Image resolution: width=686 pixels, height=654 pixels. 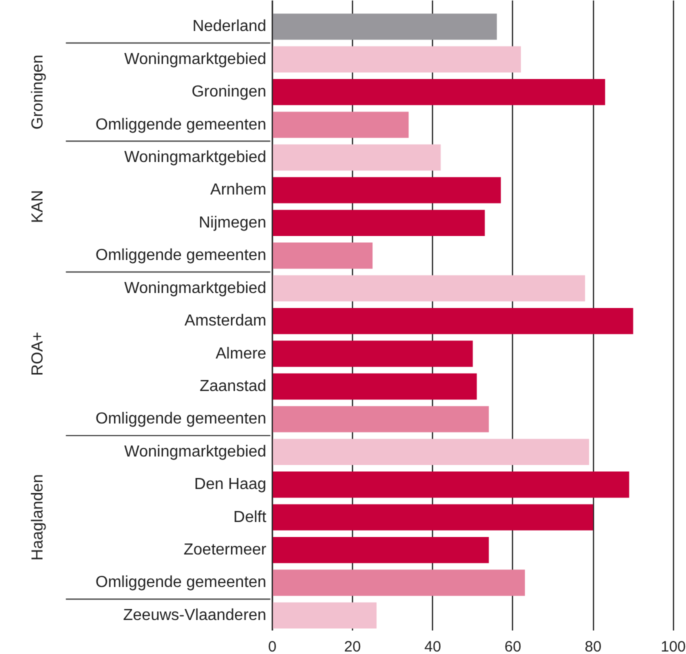 I want to click on x-tick-label: 100, so click(x=673, y=646).